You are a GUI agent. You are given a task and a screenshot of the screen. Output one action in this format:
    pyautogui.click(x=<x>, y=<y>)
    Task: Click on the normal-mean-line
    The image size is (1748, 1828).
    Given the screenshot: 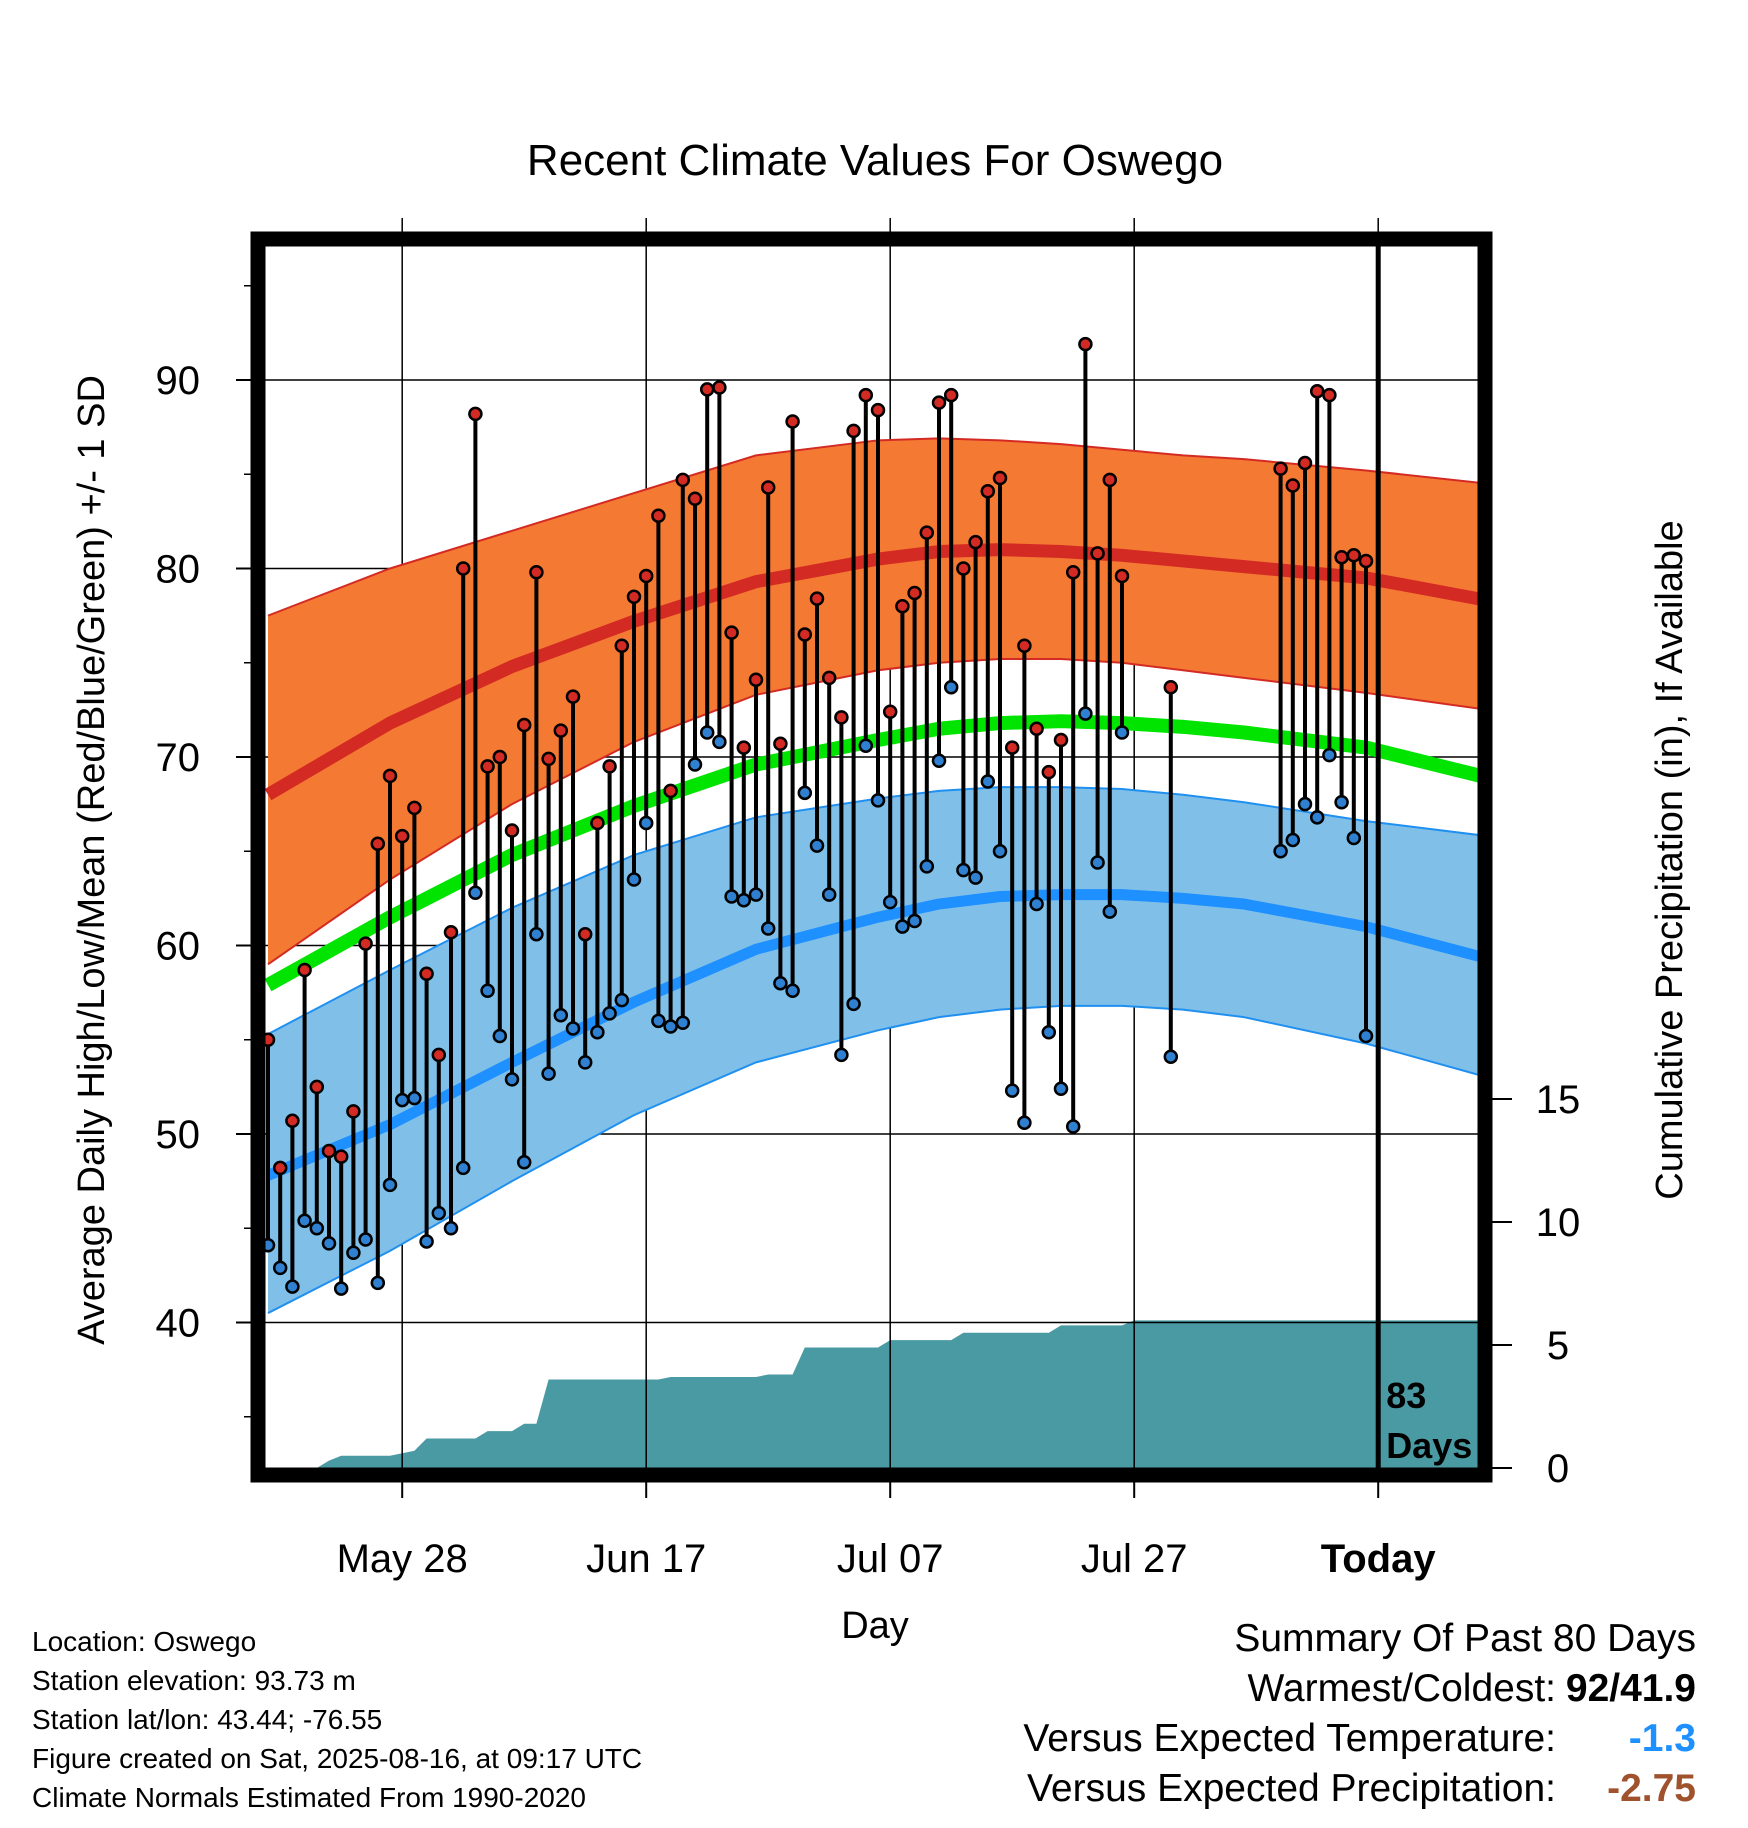 What is the action you would take?
    pyautogui.click(x=871, y=853)
    